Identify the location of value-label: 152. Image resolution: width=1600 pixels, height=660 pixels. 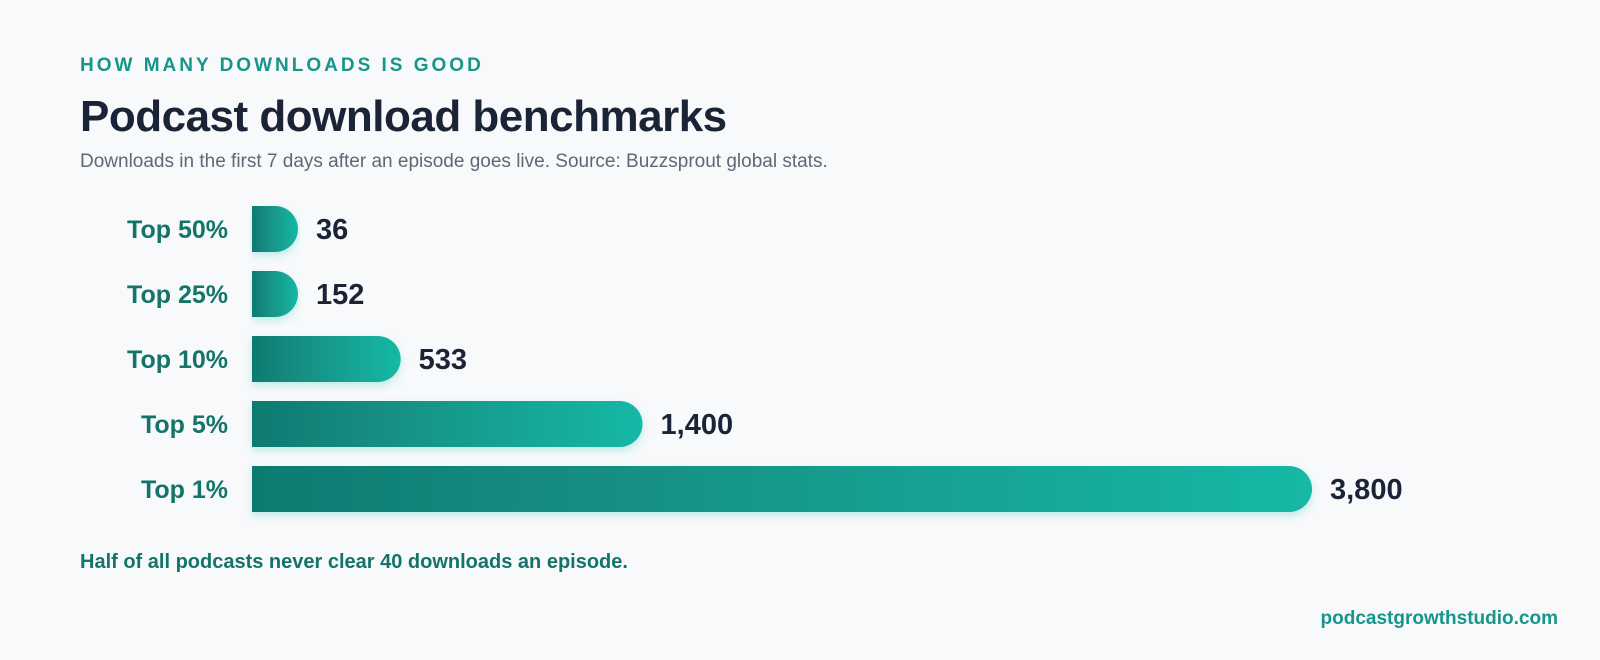
(340, 295).